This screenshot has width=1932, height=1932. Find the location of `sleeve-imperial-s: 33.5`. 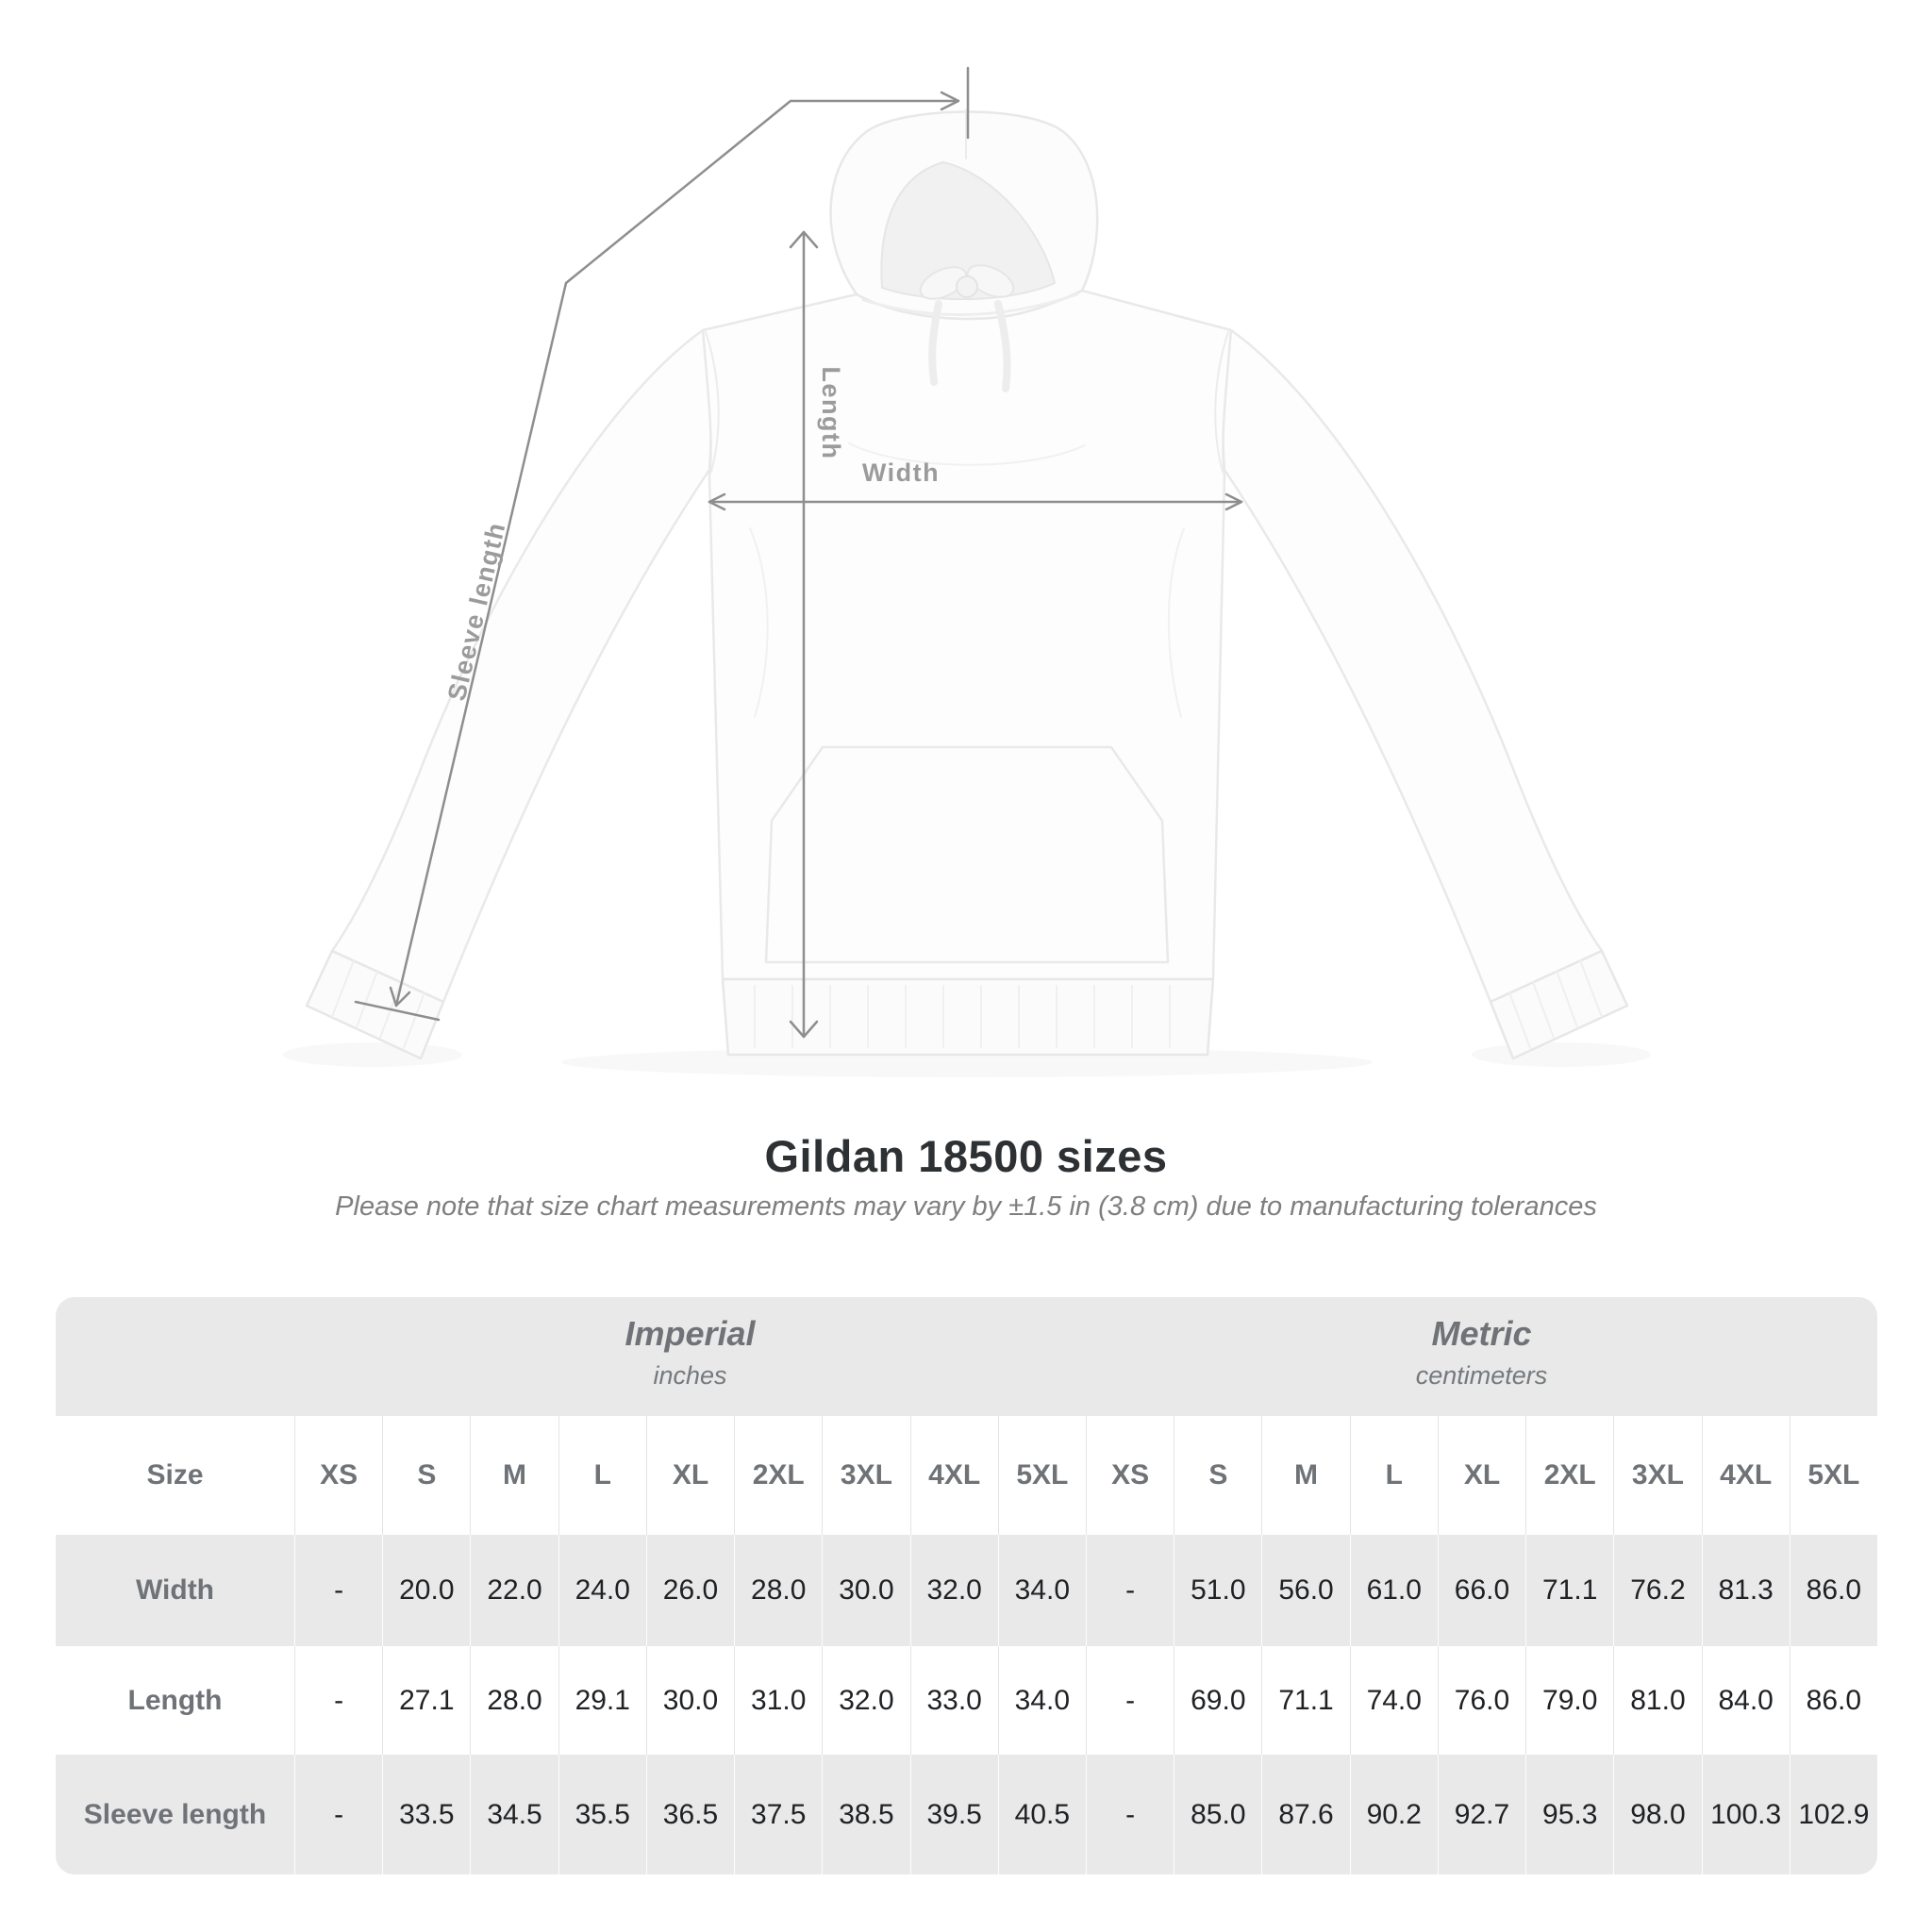

sleeve-imperial-s: 33.5 is located at coordinates (426, 1814).